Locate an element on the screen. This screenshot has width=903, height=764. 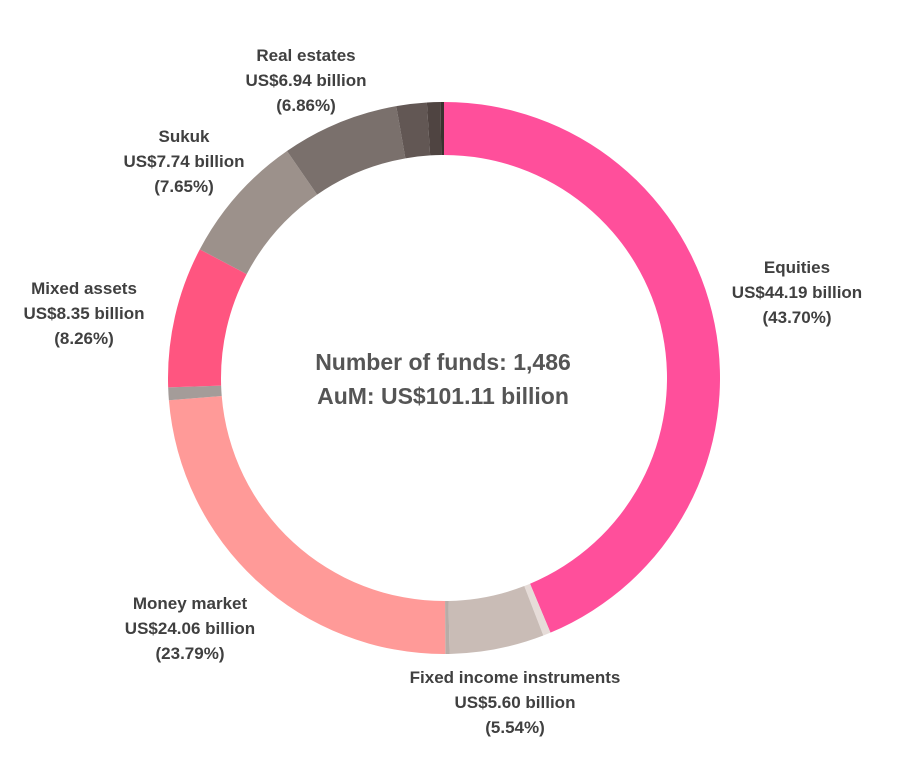
label-sukuk: Sukuk US$7.74 billion (7.65%) is located at coordinates (184, 161).